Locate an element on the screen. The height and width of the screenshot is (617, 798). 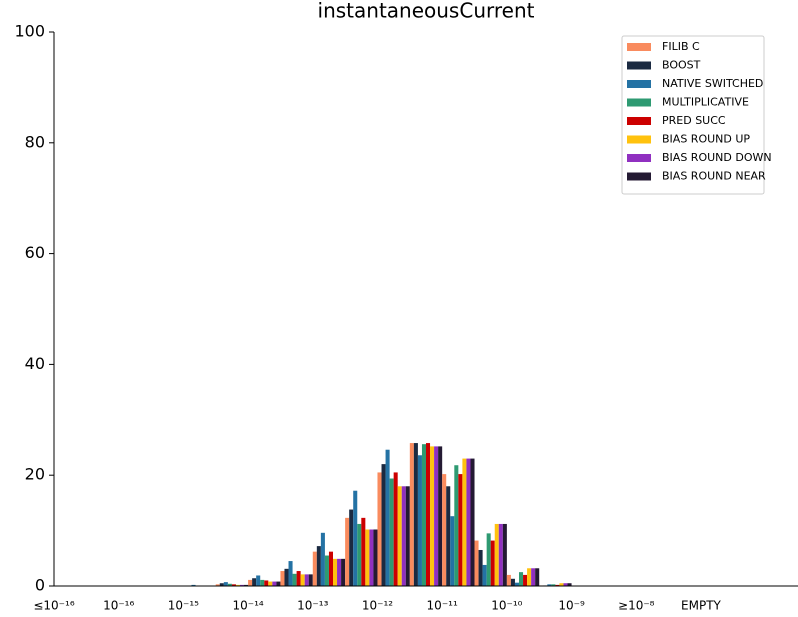
legend-label: BOOST is located at coordinates (681, 65).